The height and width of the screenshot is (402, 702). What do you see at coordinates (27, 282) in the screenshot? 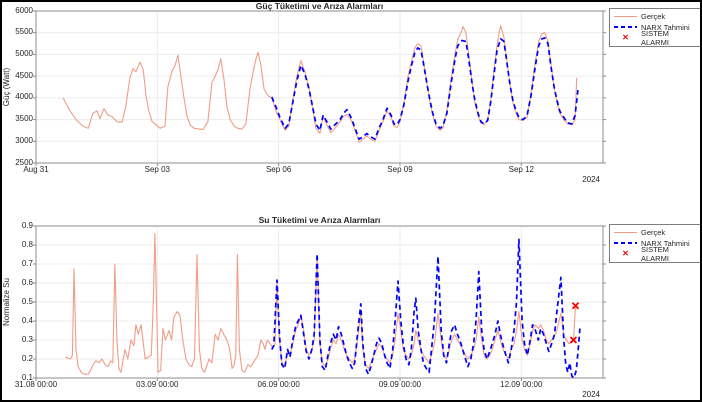
I see `y-tick-label: 0.6` at bounding box center [27, 282].